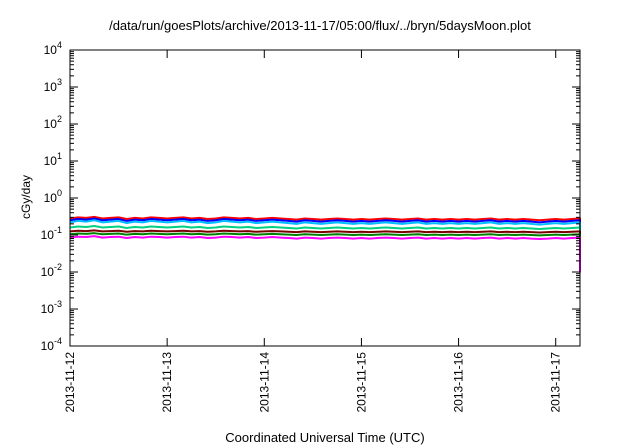 Image resolution: width=640 pixels, height=448 pixels. What do you see at coordinates (51, 270) in the screenshot?
I see `y-tick-label: 10⁻²` at bounding box center [51, 270].